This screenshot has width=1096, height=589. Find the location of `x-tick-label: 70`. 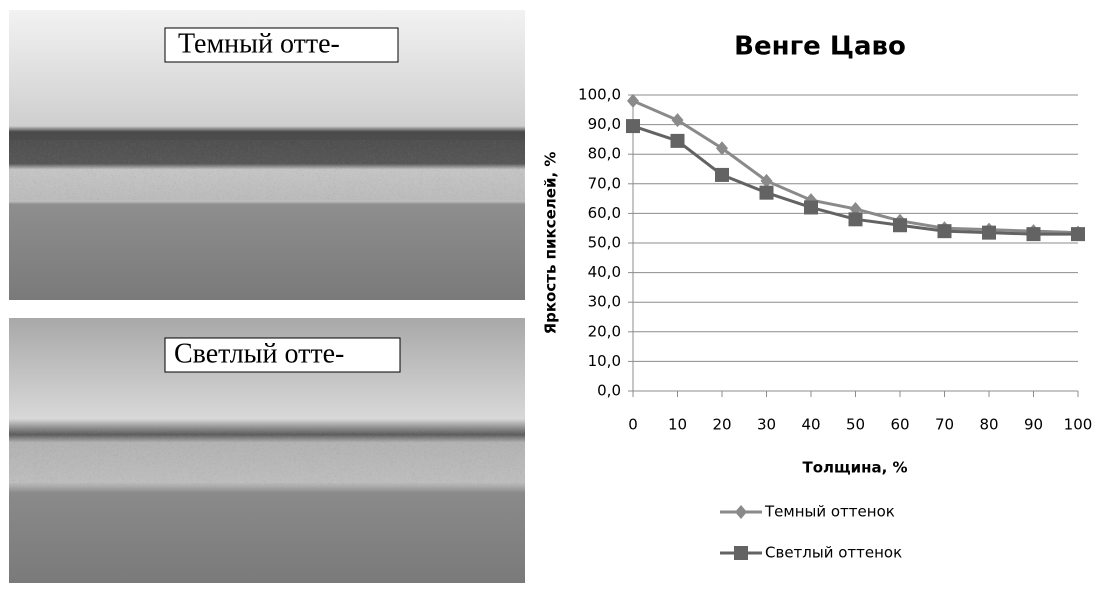

x-tick-label: 70 is located at coordinates (944, 425).